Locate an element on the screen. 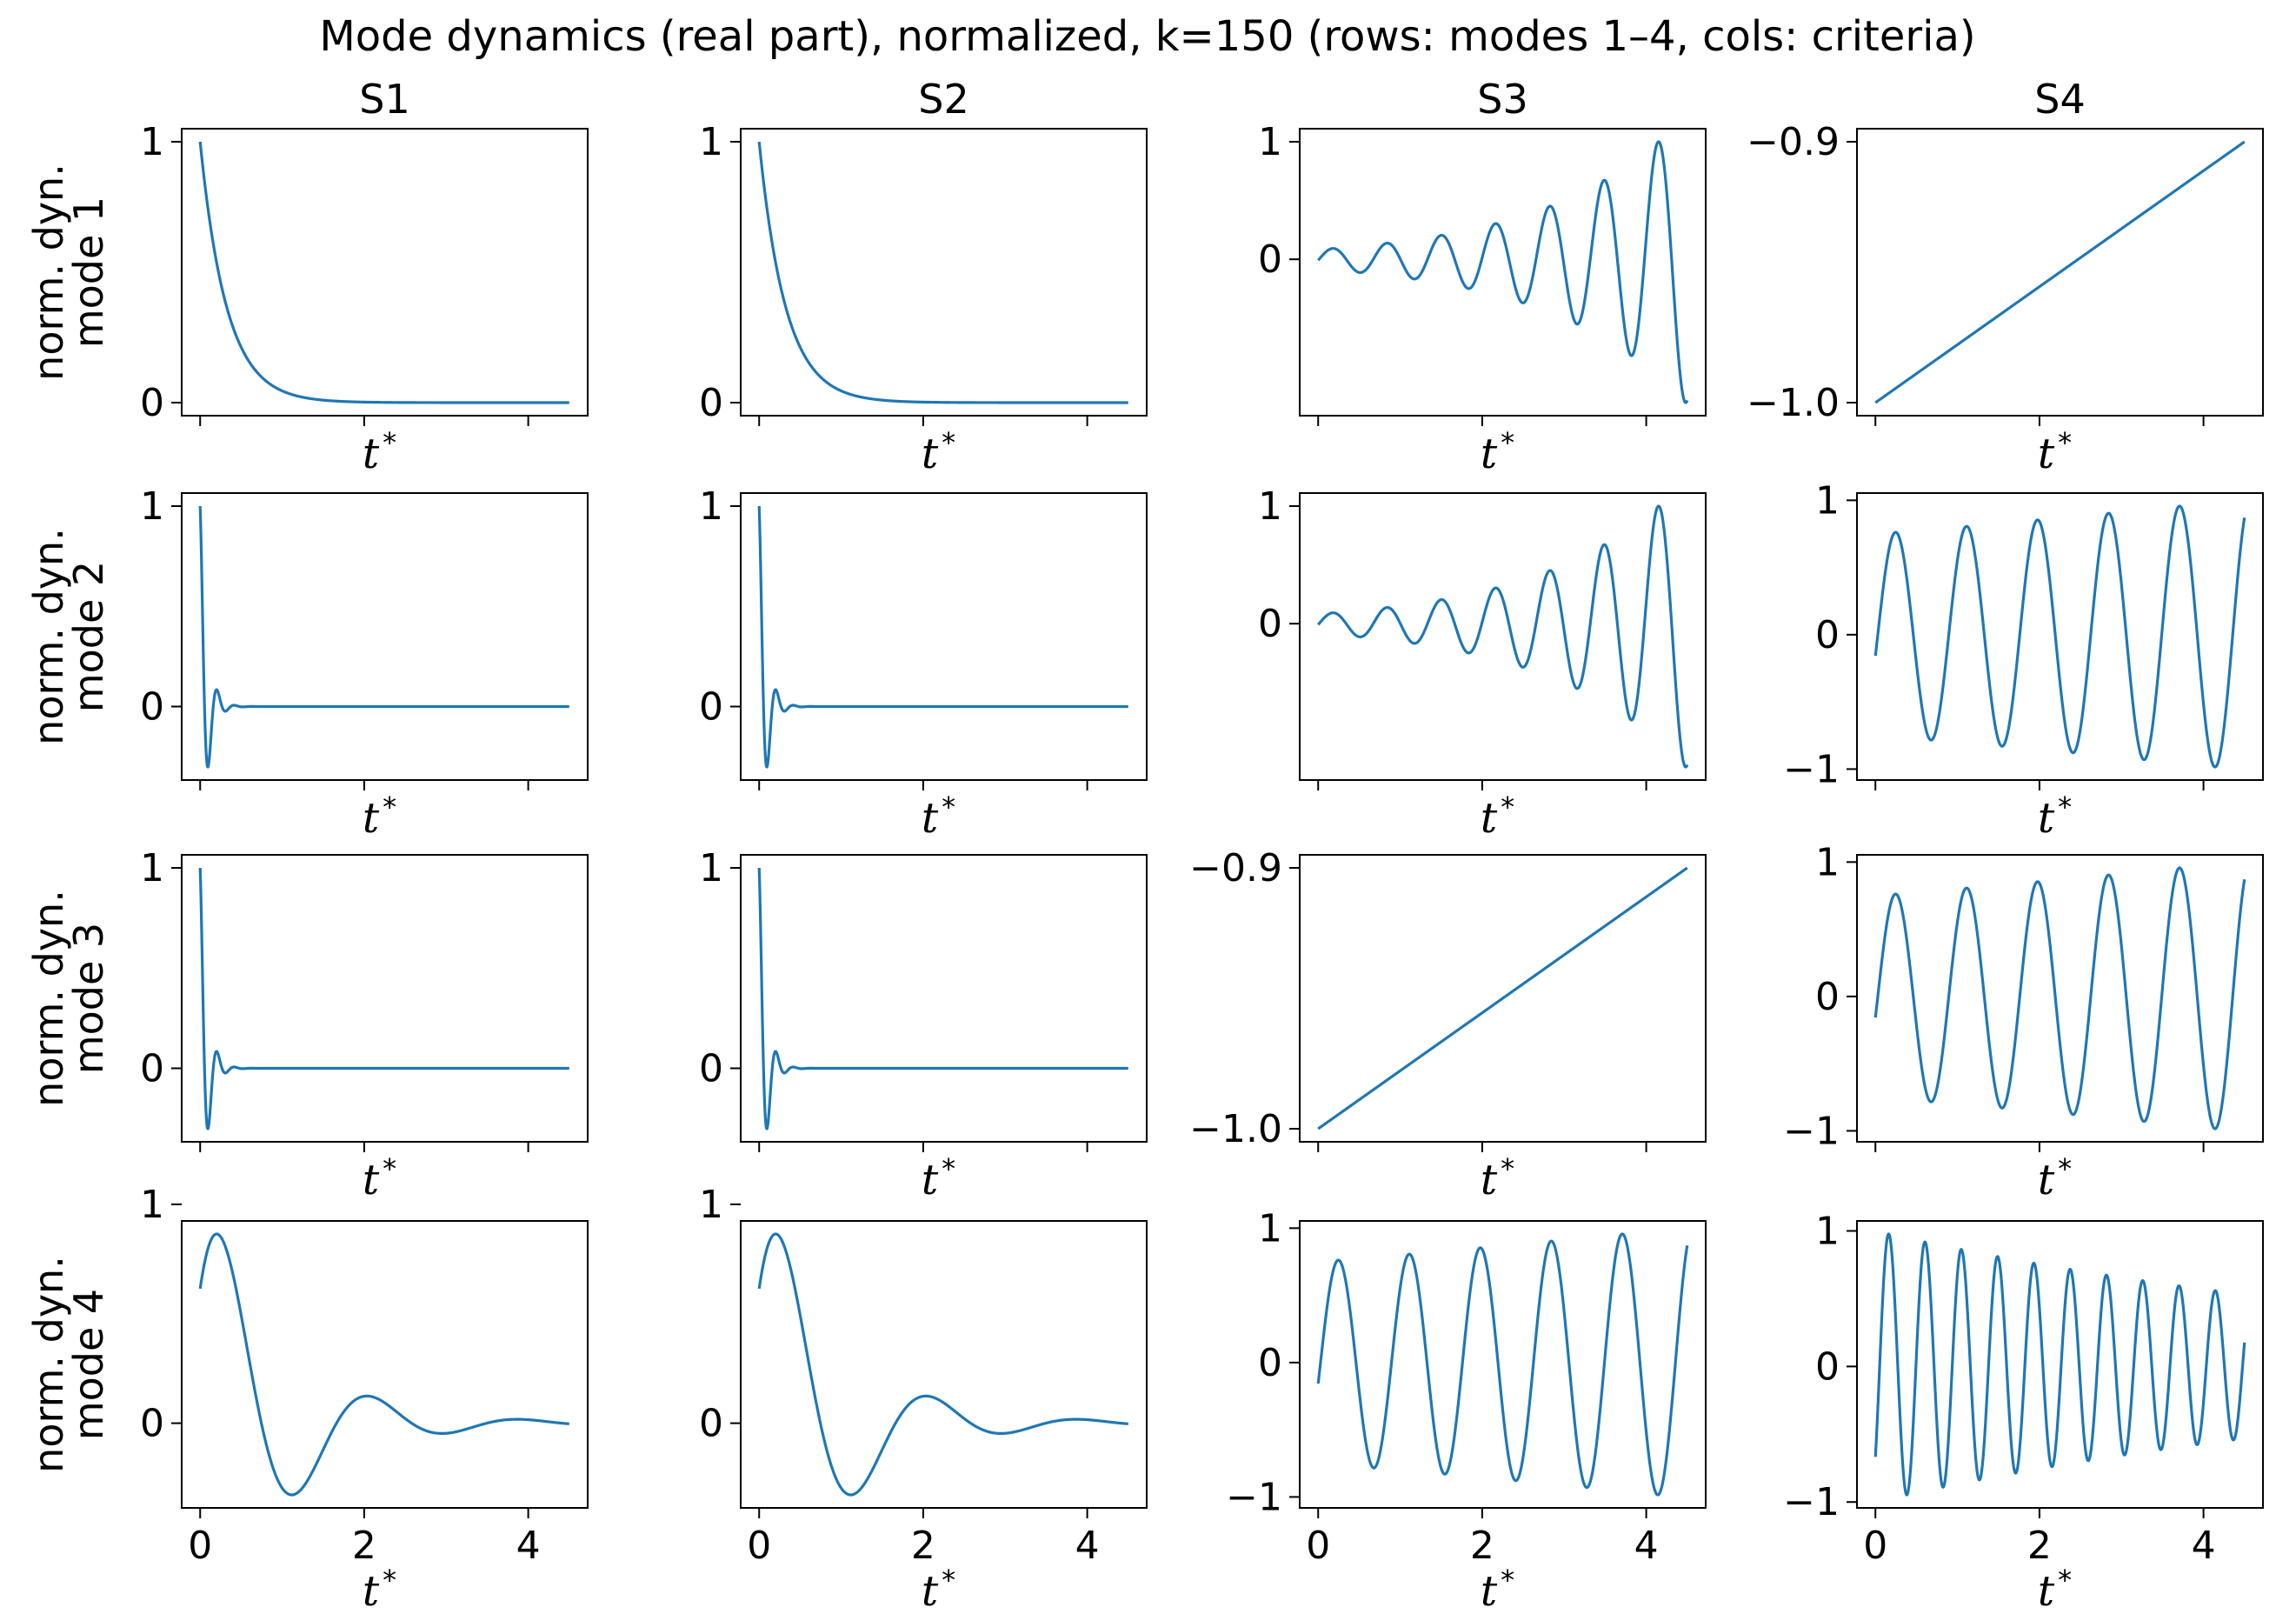 The image size is (2296, 1614). panel-mode3-s2: 1 0 t * is located at coordinates (923, 1025).